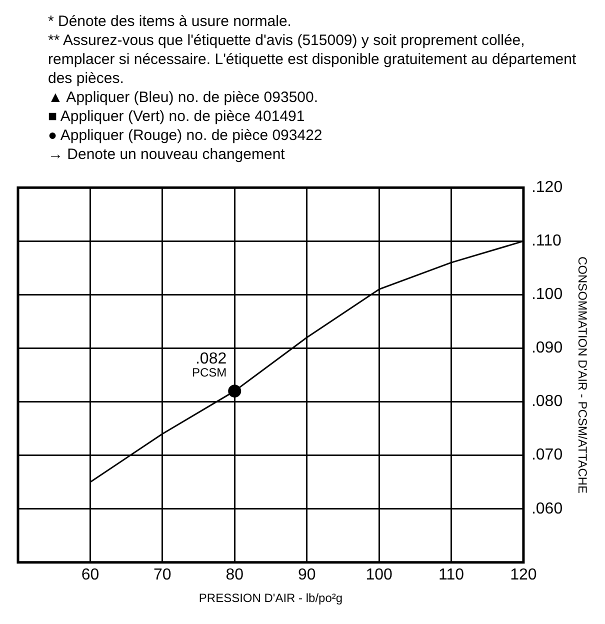  What do you see at coordinates (523, 575) in the screenshot?
I see `x-tick-label: 120` at bounding box center [523, 575].